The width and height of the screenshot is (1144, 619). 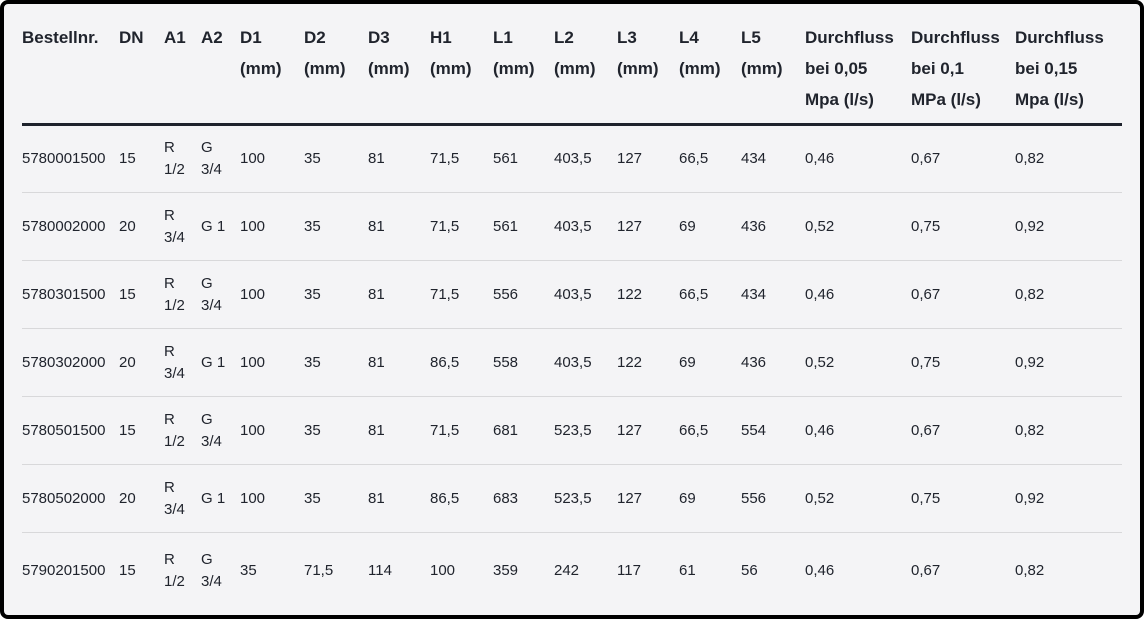 What do you see at coordinates (182, 294) in the screenshot?
I see `table-cell-a1: R 1/2` at bounding box center [182, 294].